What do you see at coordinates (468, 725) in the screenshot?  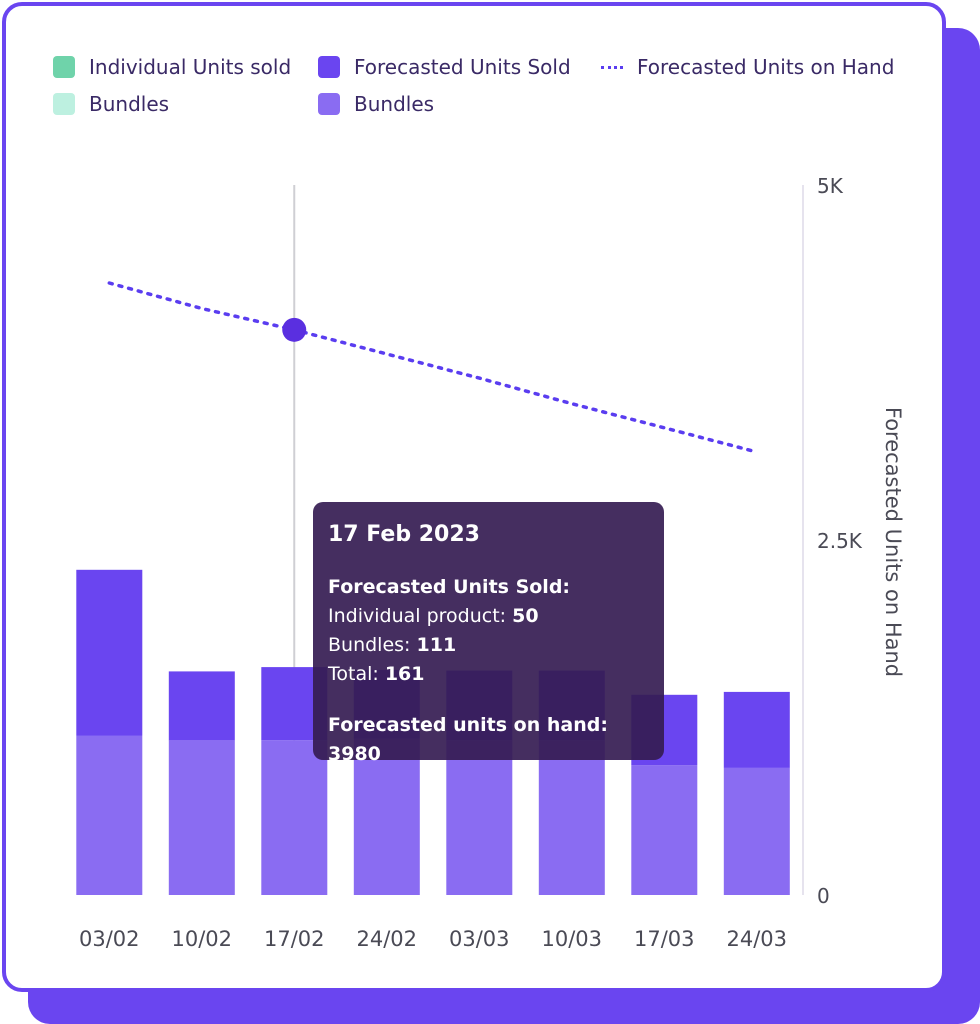 I see `tooltip-on-hand-label: Forecasted units on hand:` at bounding box center [468, 725].